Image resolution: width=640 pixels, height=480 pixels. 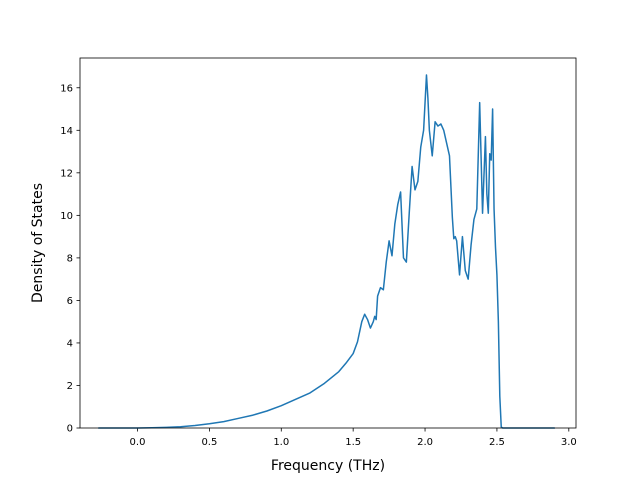 What do you see at coordinates (353, 442) in the screenshot?
I see `x-tick-label: 1.5` at bounding box center [353, 442].